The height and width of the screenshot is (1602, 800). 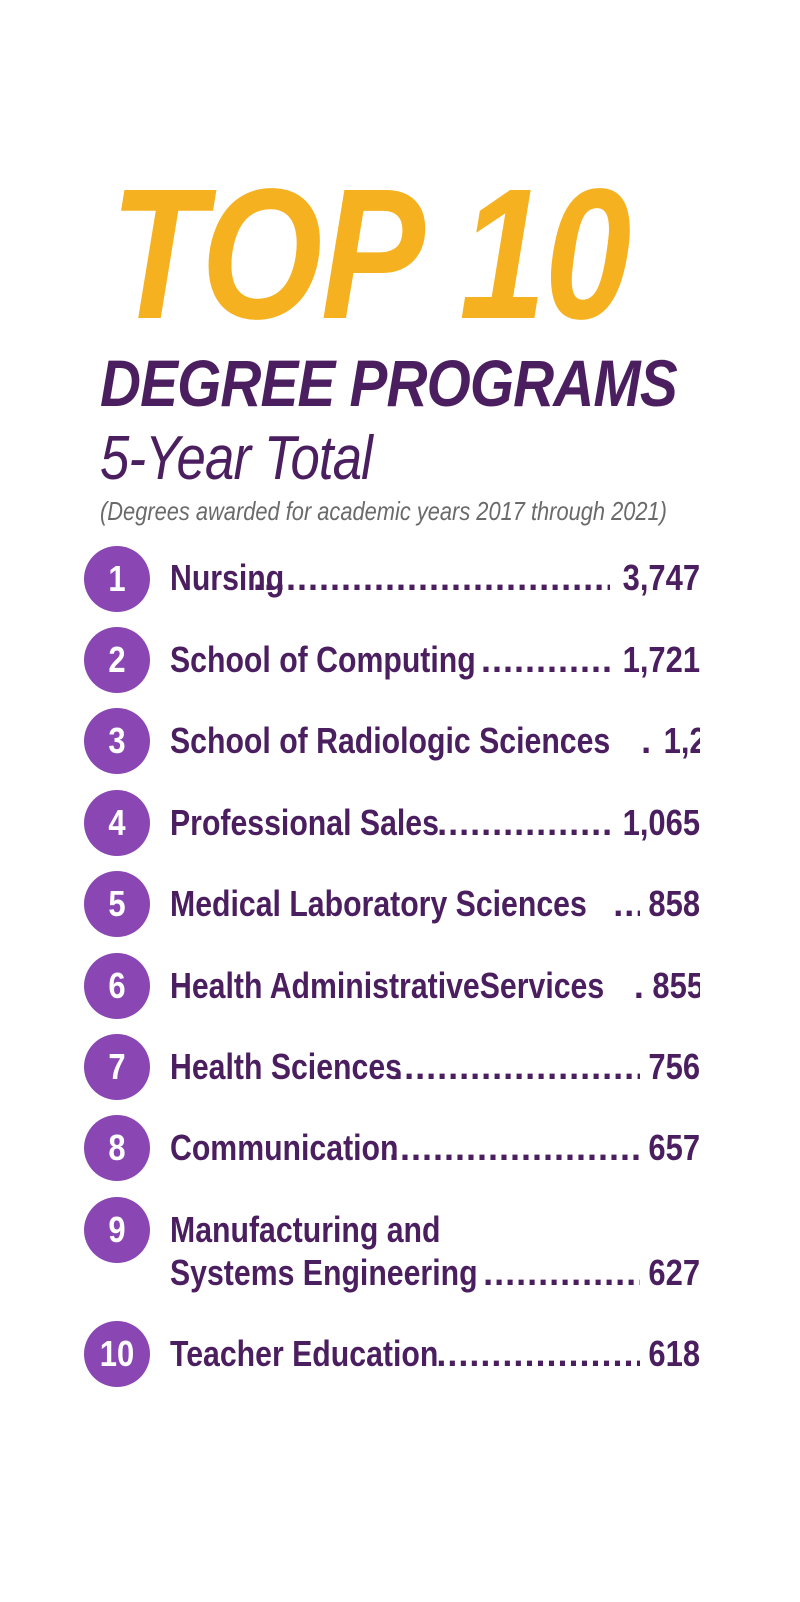 I want to click on program-row-6: Health AdministrativeServices 855, so click(x=435, y=986).